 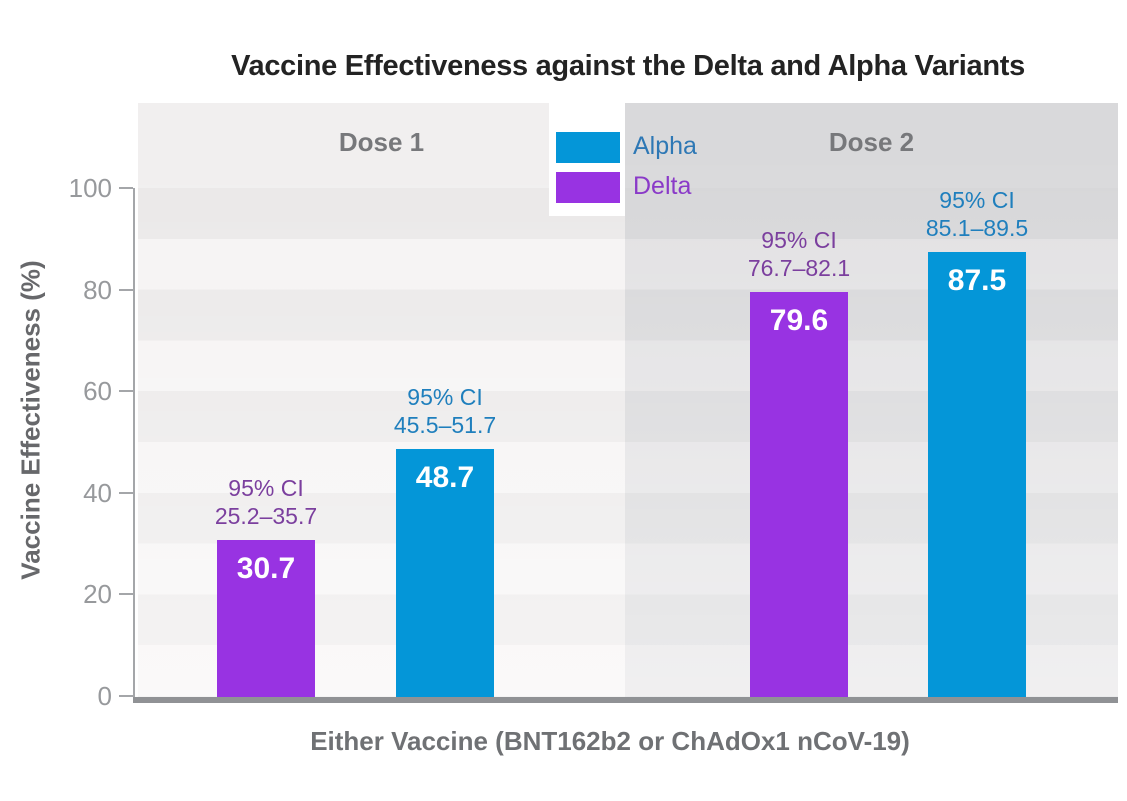 I want to click on ci-label-dose1-delta: 95% CI, so click(x=266, y=488).